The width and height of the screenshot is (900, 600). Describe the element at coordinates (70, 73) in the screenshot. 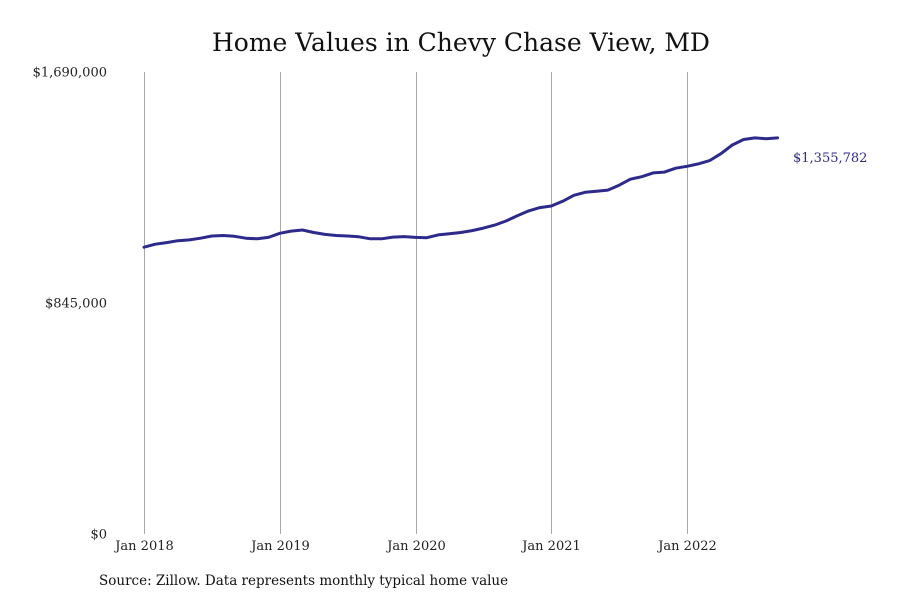

I see `y-tick-label: $1,690,000` at that location.